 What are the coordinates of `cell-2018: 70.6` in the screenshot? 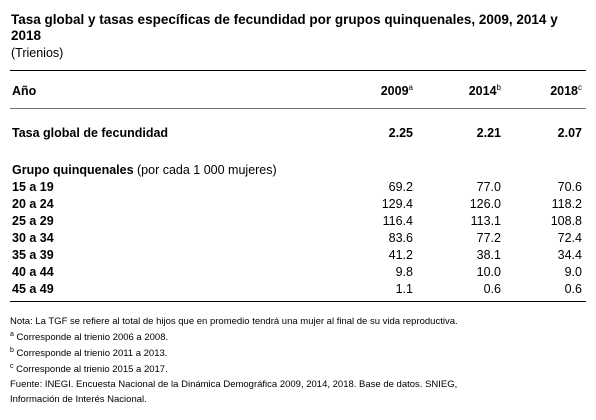 It's located at (569, 187).